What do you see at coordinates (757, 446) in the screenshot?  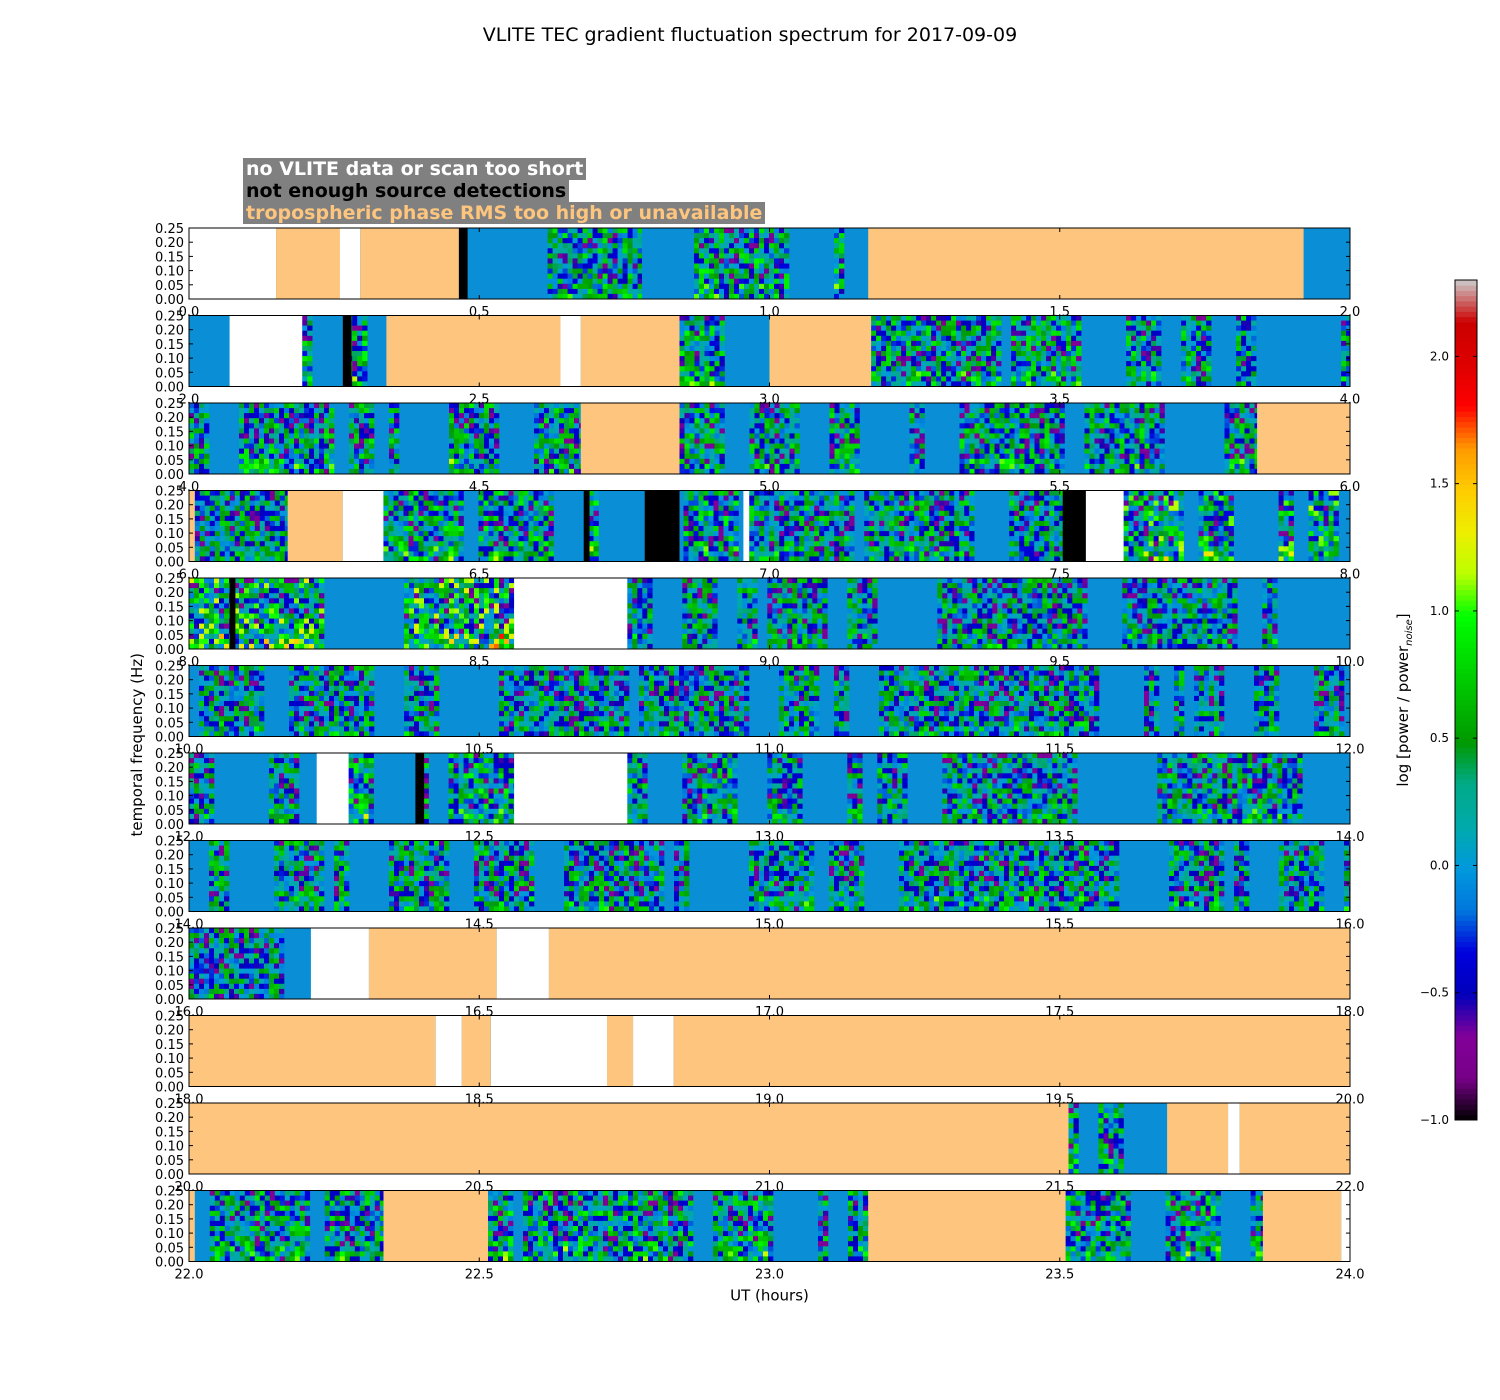 I see `panel-3: 0.000.050.100.150.200.254.0 4.5 5.0 5.5 6.0` at bounding box center [757, 446].